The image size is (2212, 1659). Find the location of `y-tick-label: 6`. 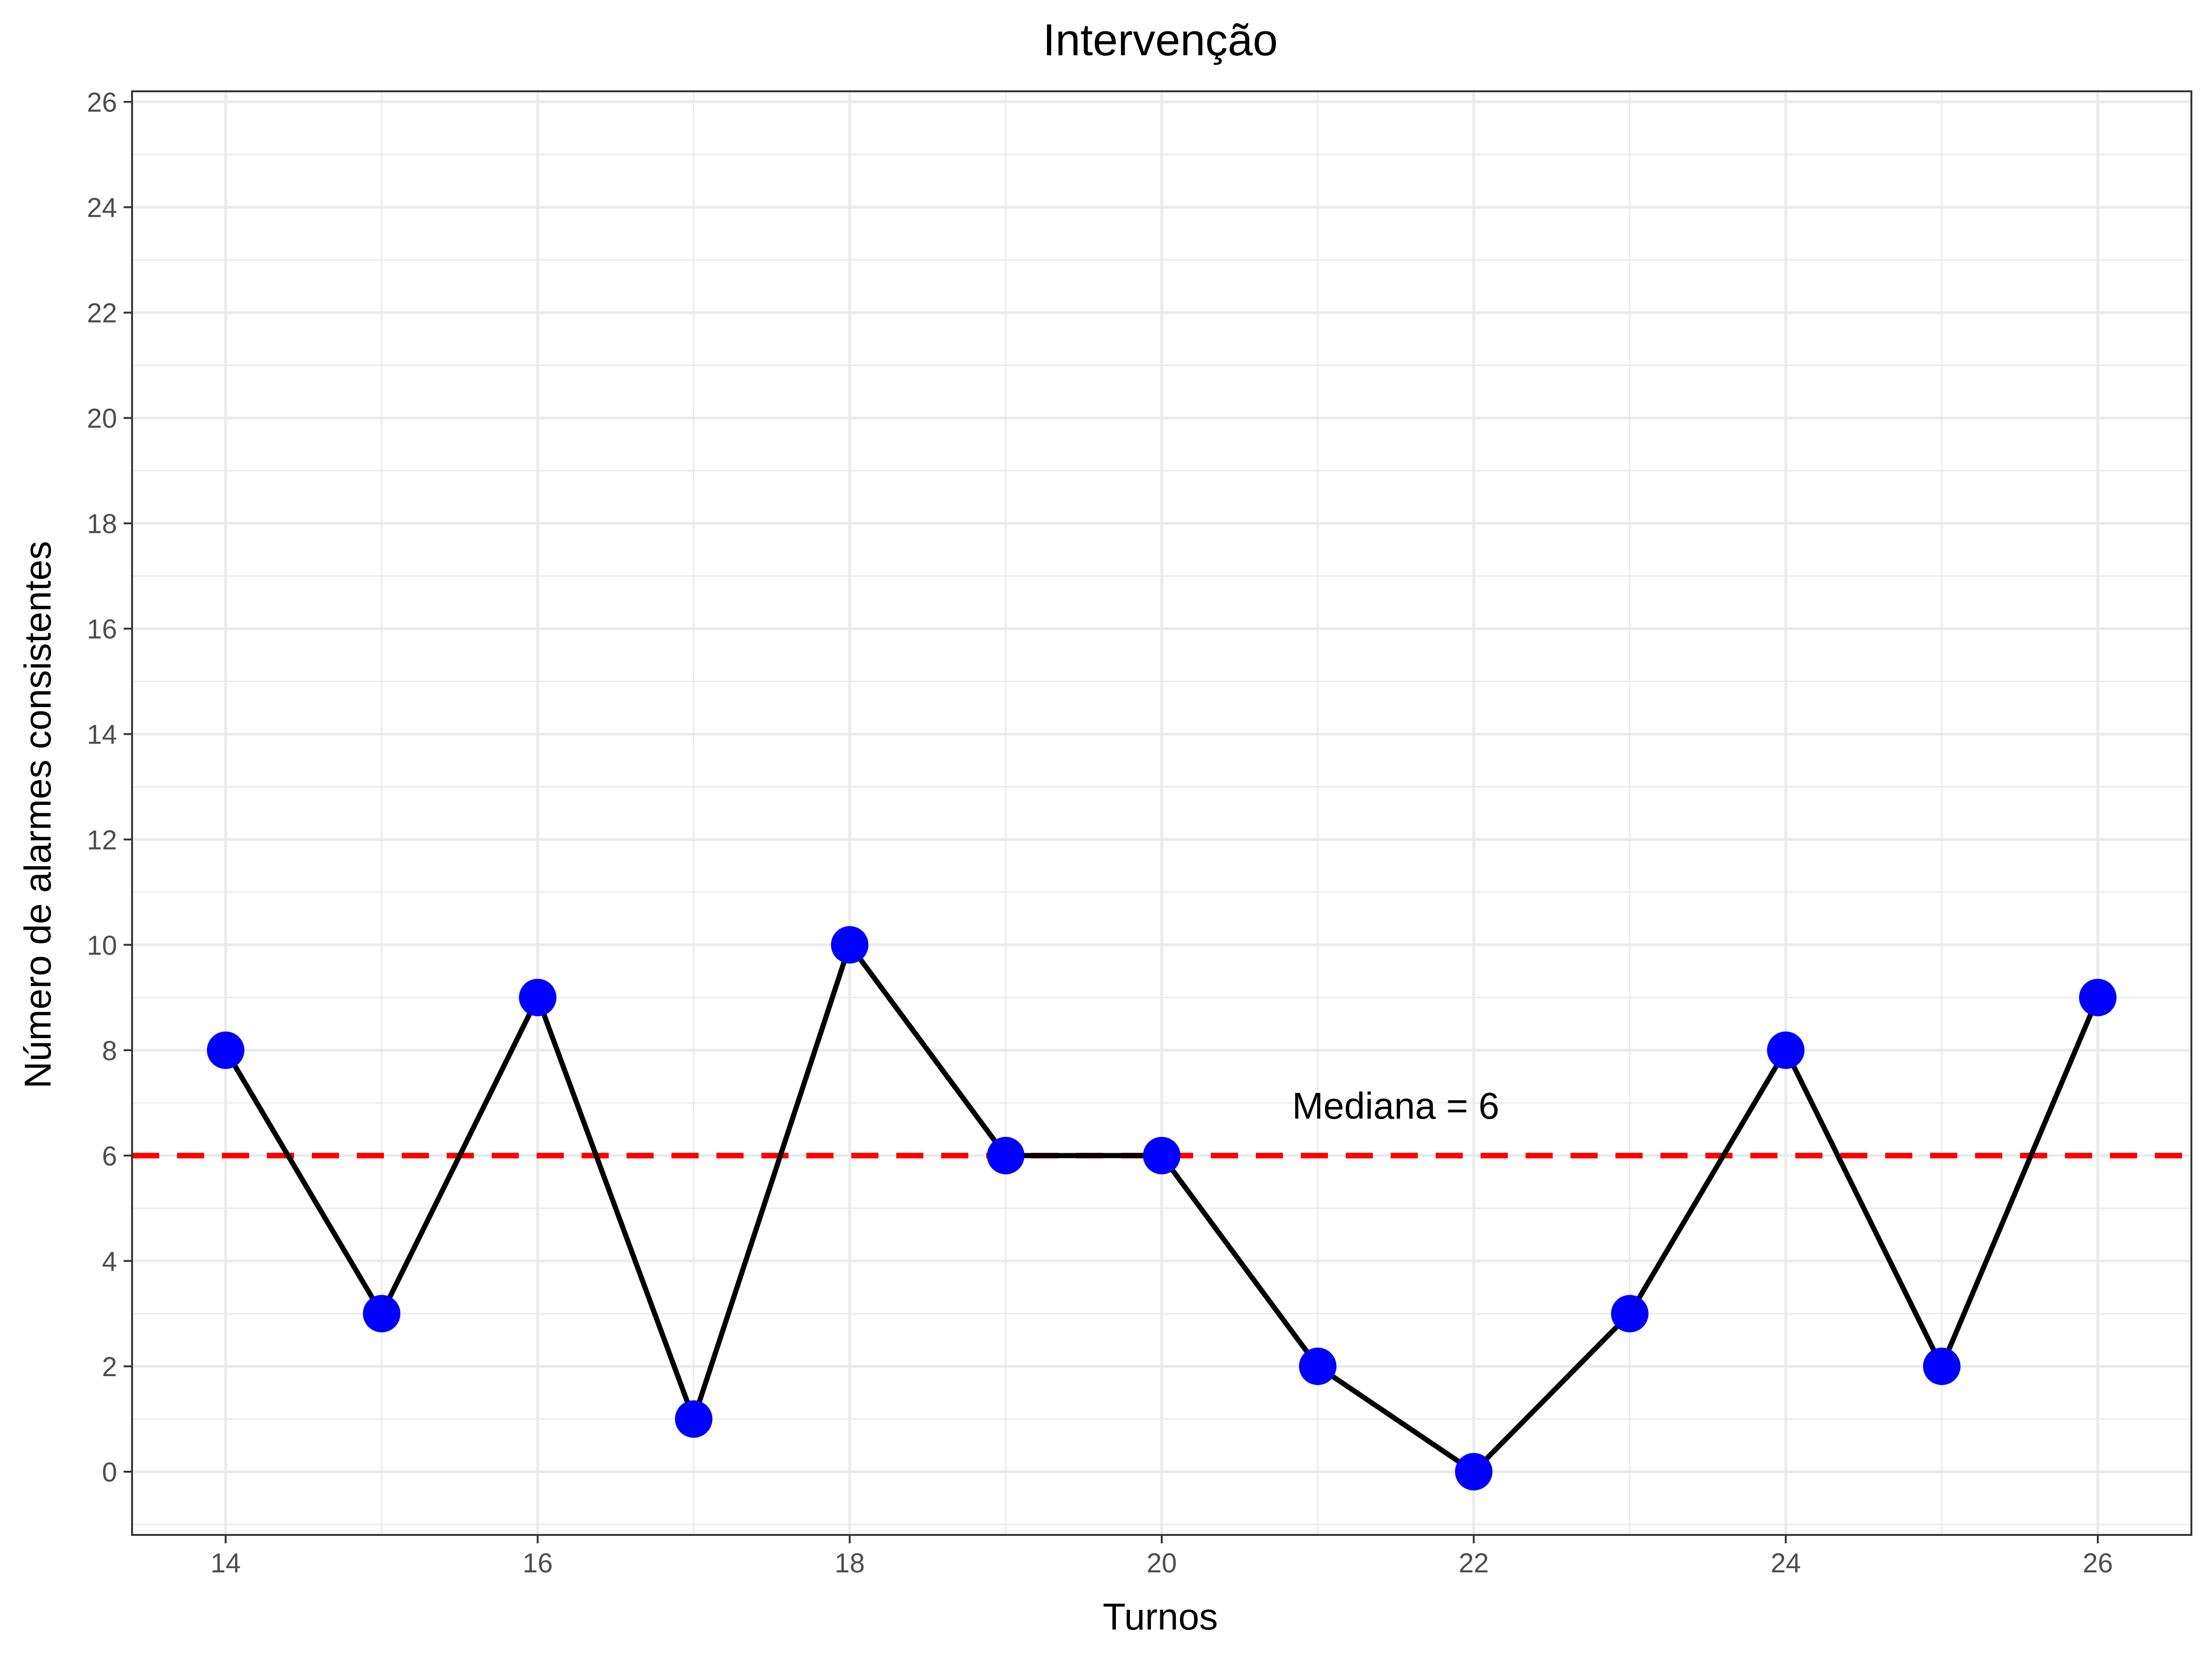

y-tick-label: 6 is located at coordinates (109, 1156).